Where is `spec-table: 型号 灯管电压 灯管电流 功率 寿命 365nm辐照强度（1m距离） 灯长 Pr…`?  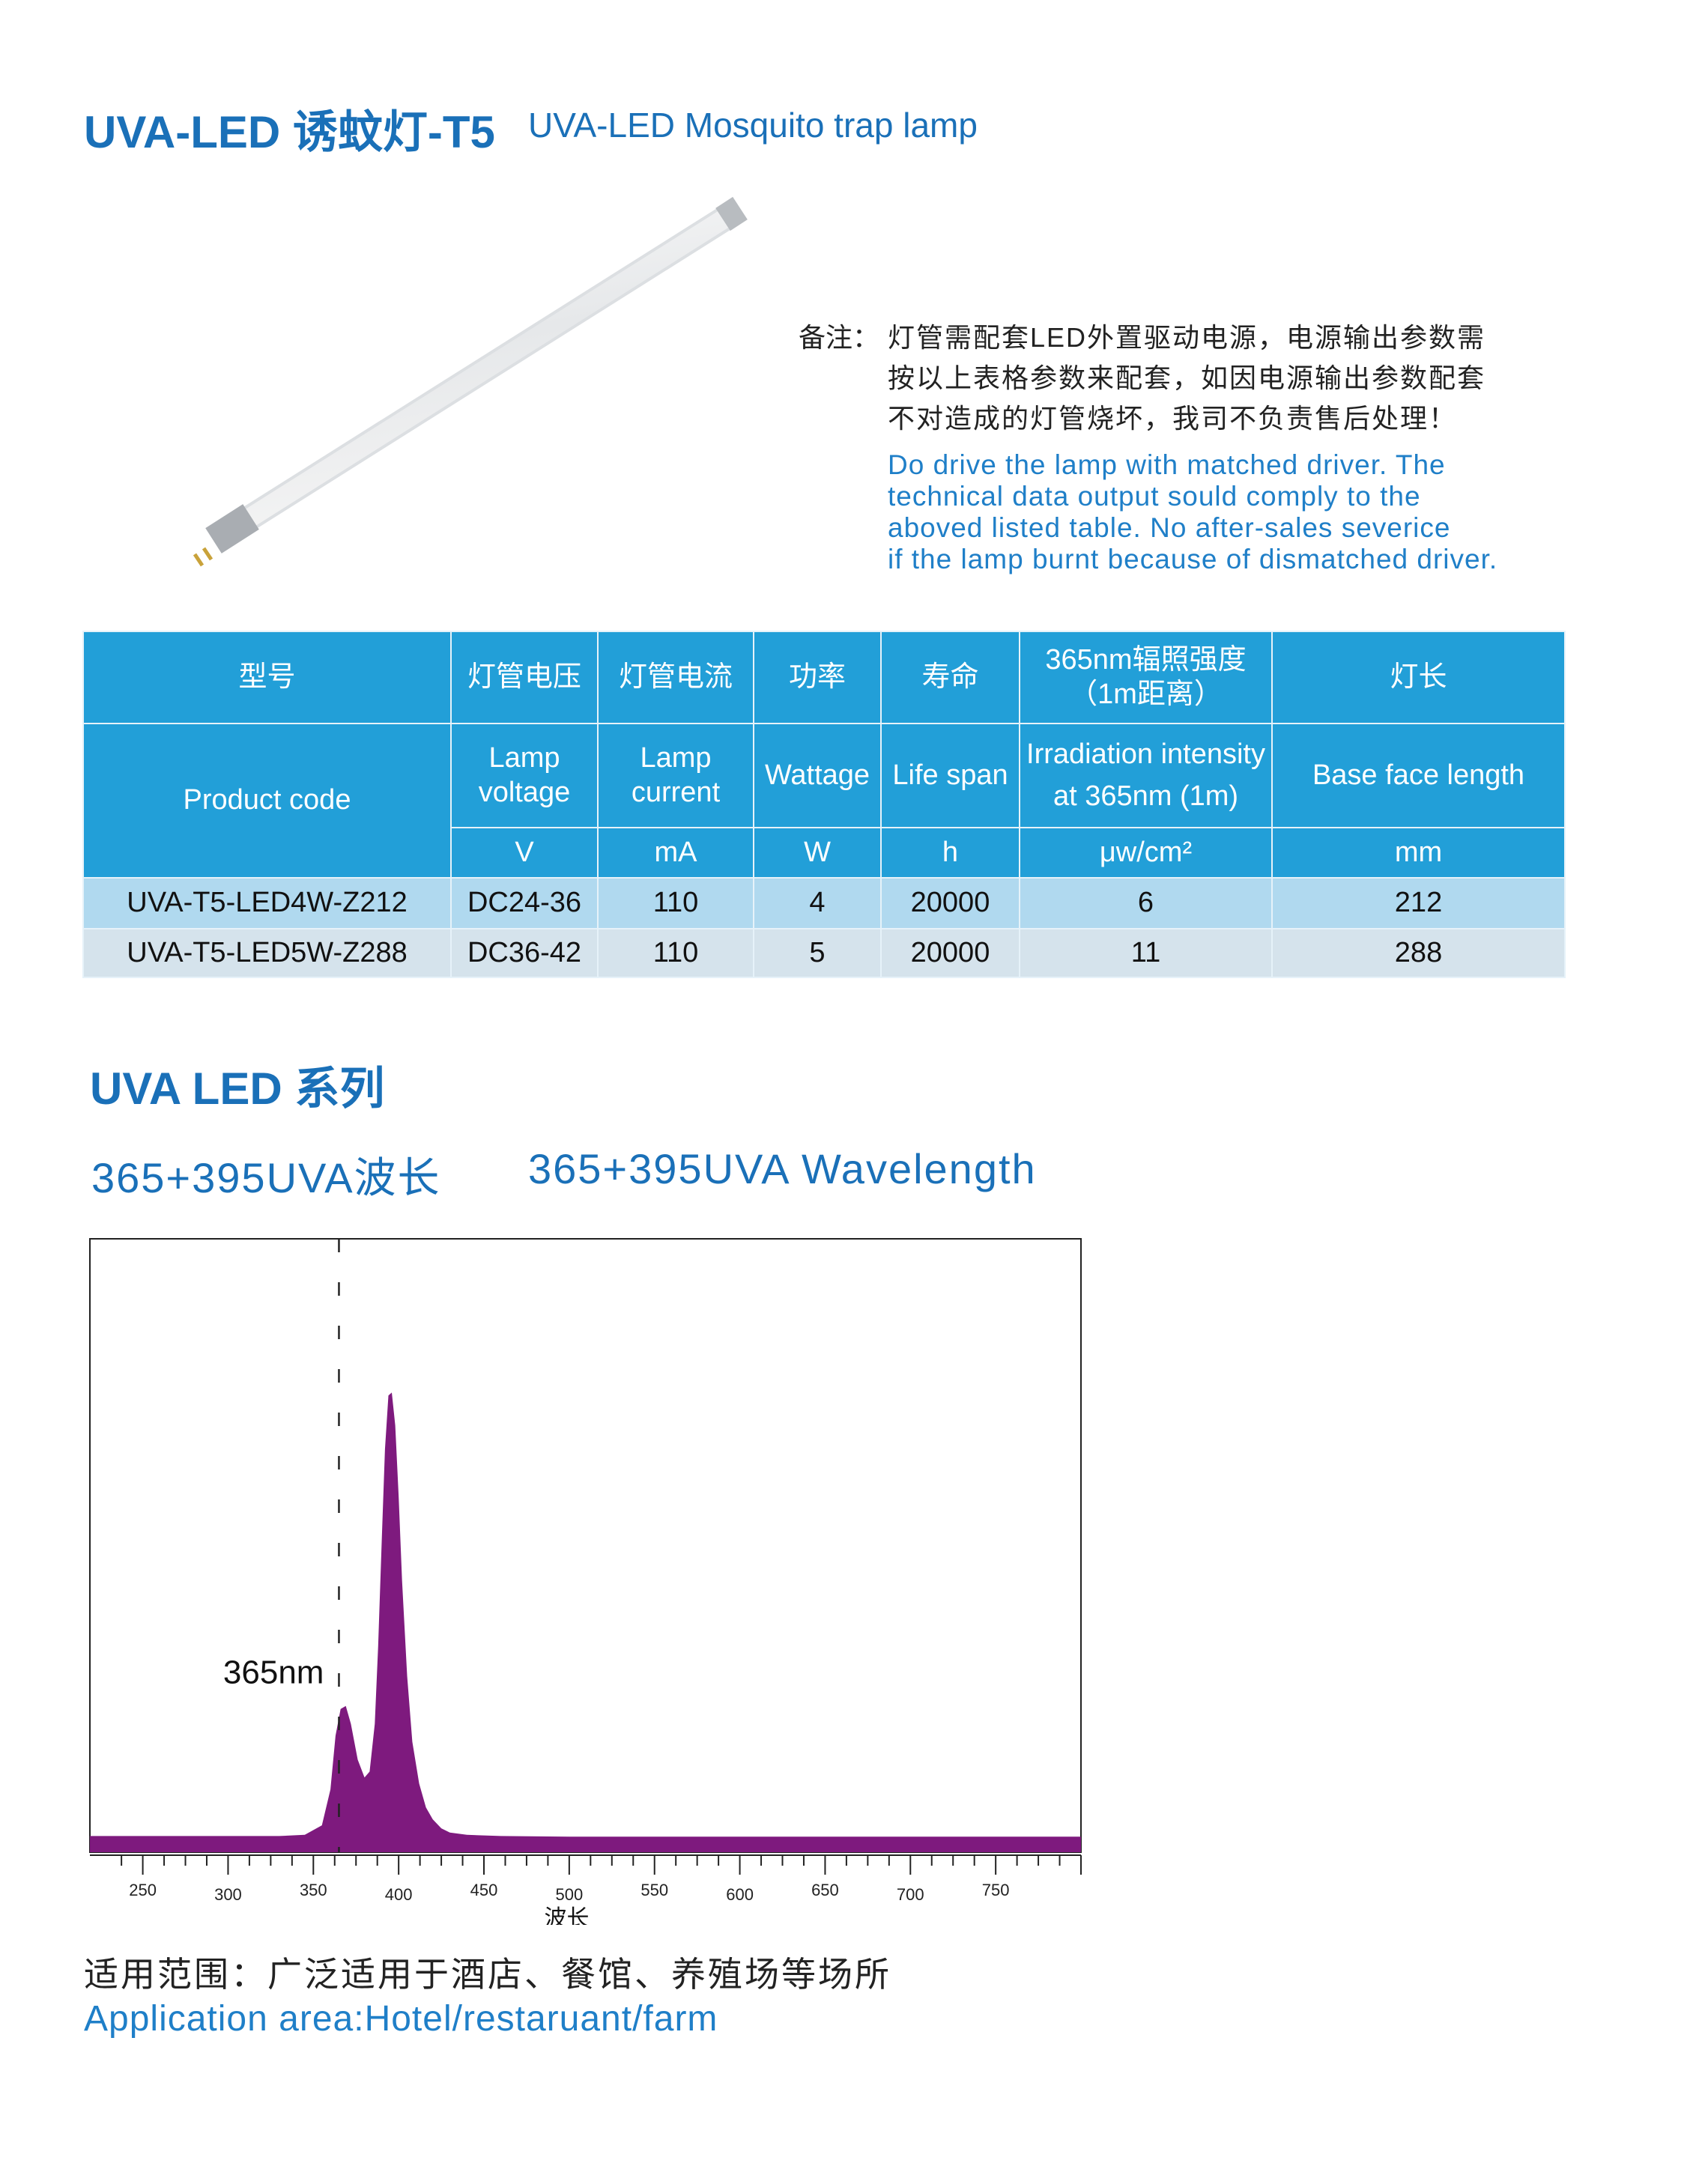
spec-table: 型号 灯管电压 灯管电流 功率 寿命 365nm辐照强度（1m距离） 灯长 Pr… is located at coordinates (824, 804).